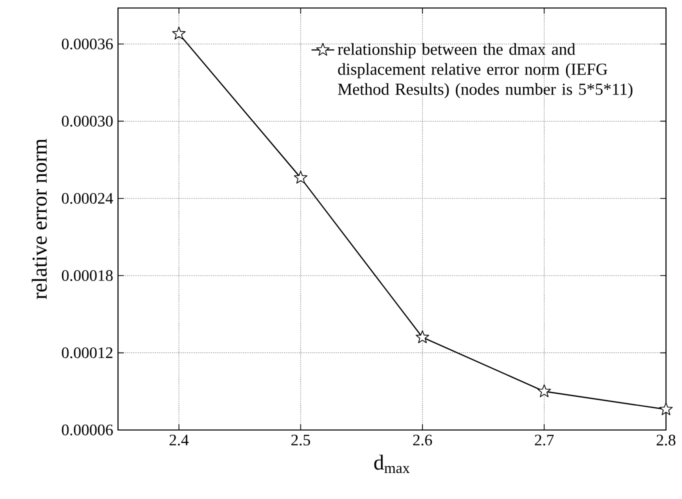 The width and height of the screenshot is (682, 499). What do you see at coordinates (485, 70) in the screenshot?
I see `legend-label: relationship between the dmax and displacement relative error norm (IEFG Method Results) (nodes number is 5*5*11)` at bounding box center [485, 70].